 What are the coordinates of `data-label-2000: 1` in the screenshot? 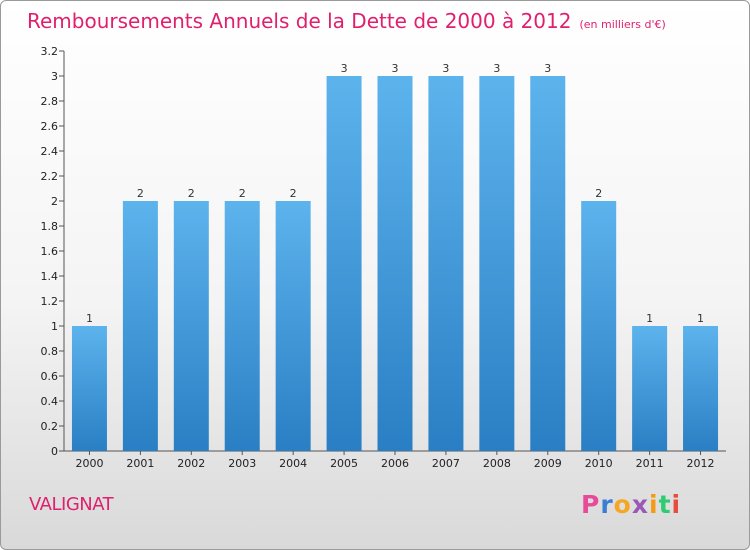 It's located at (89, 318).